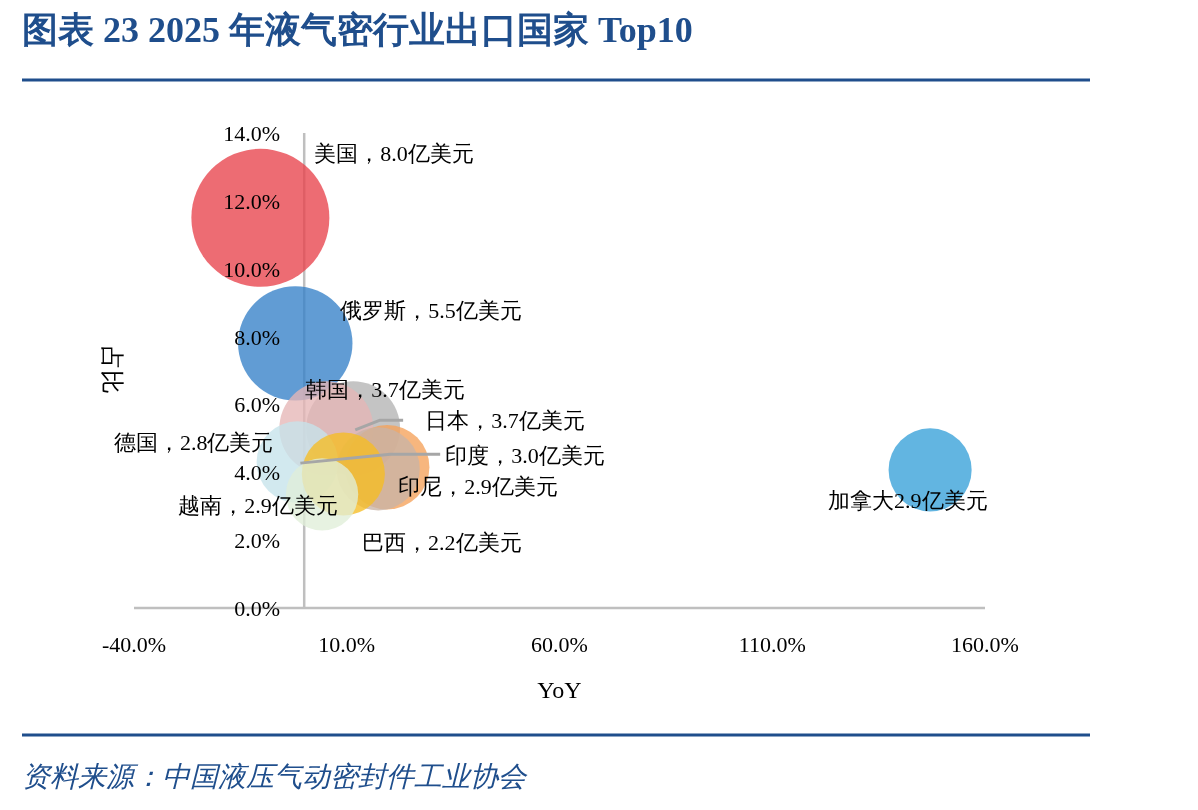 This screenshot has height=810, width=1198. I want to click on annotation: 德国，2.8亿美元, so click(193, 443).